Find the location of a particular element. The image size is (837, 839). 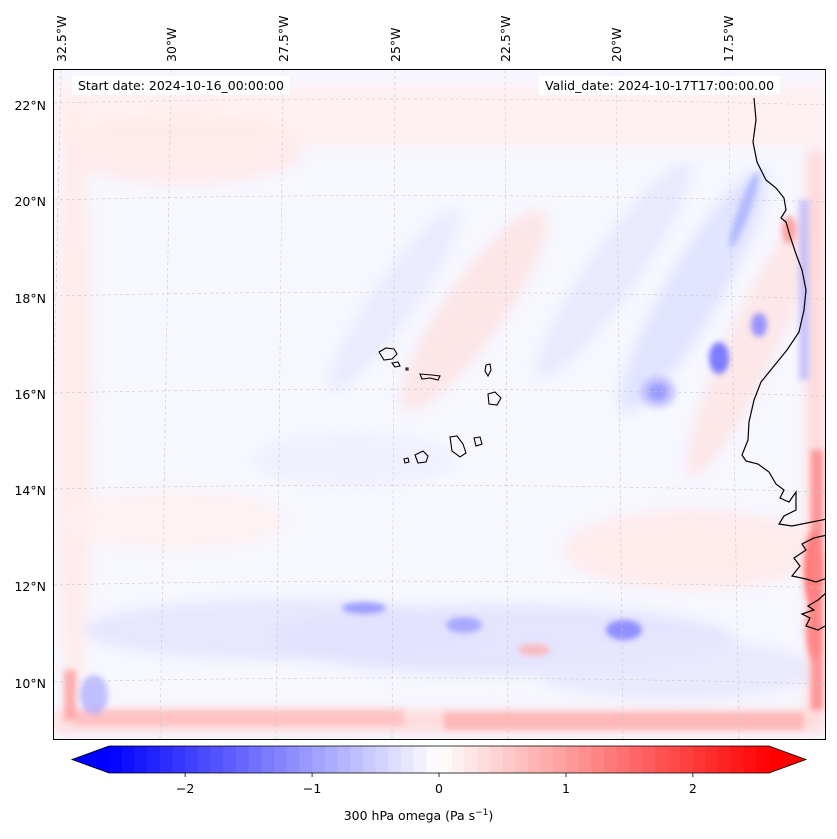

lat-label-10n: 10°N is located at coordinates (30, 683).